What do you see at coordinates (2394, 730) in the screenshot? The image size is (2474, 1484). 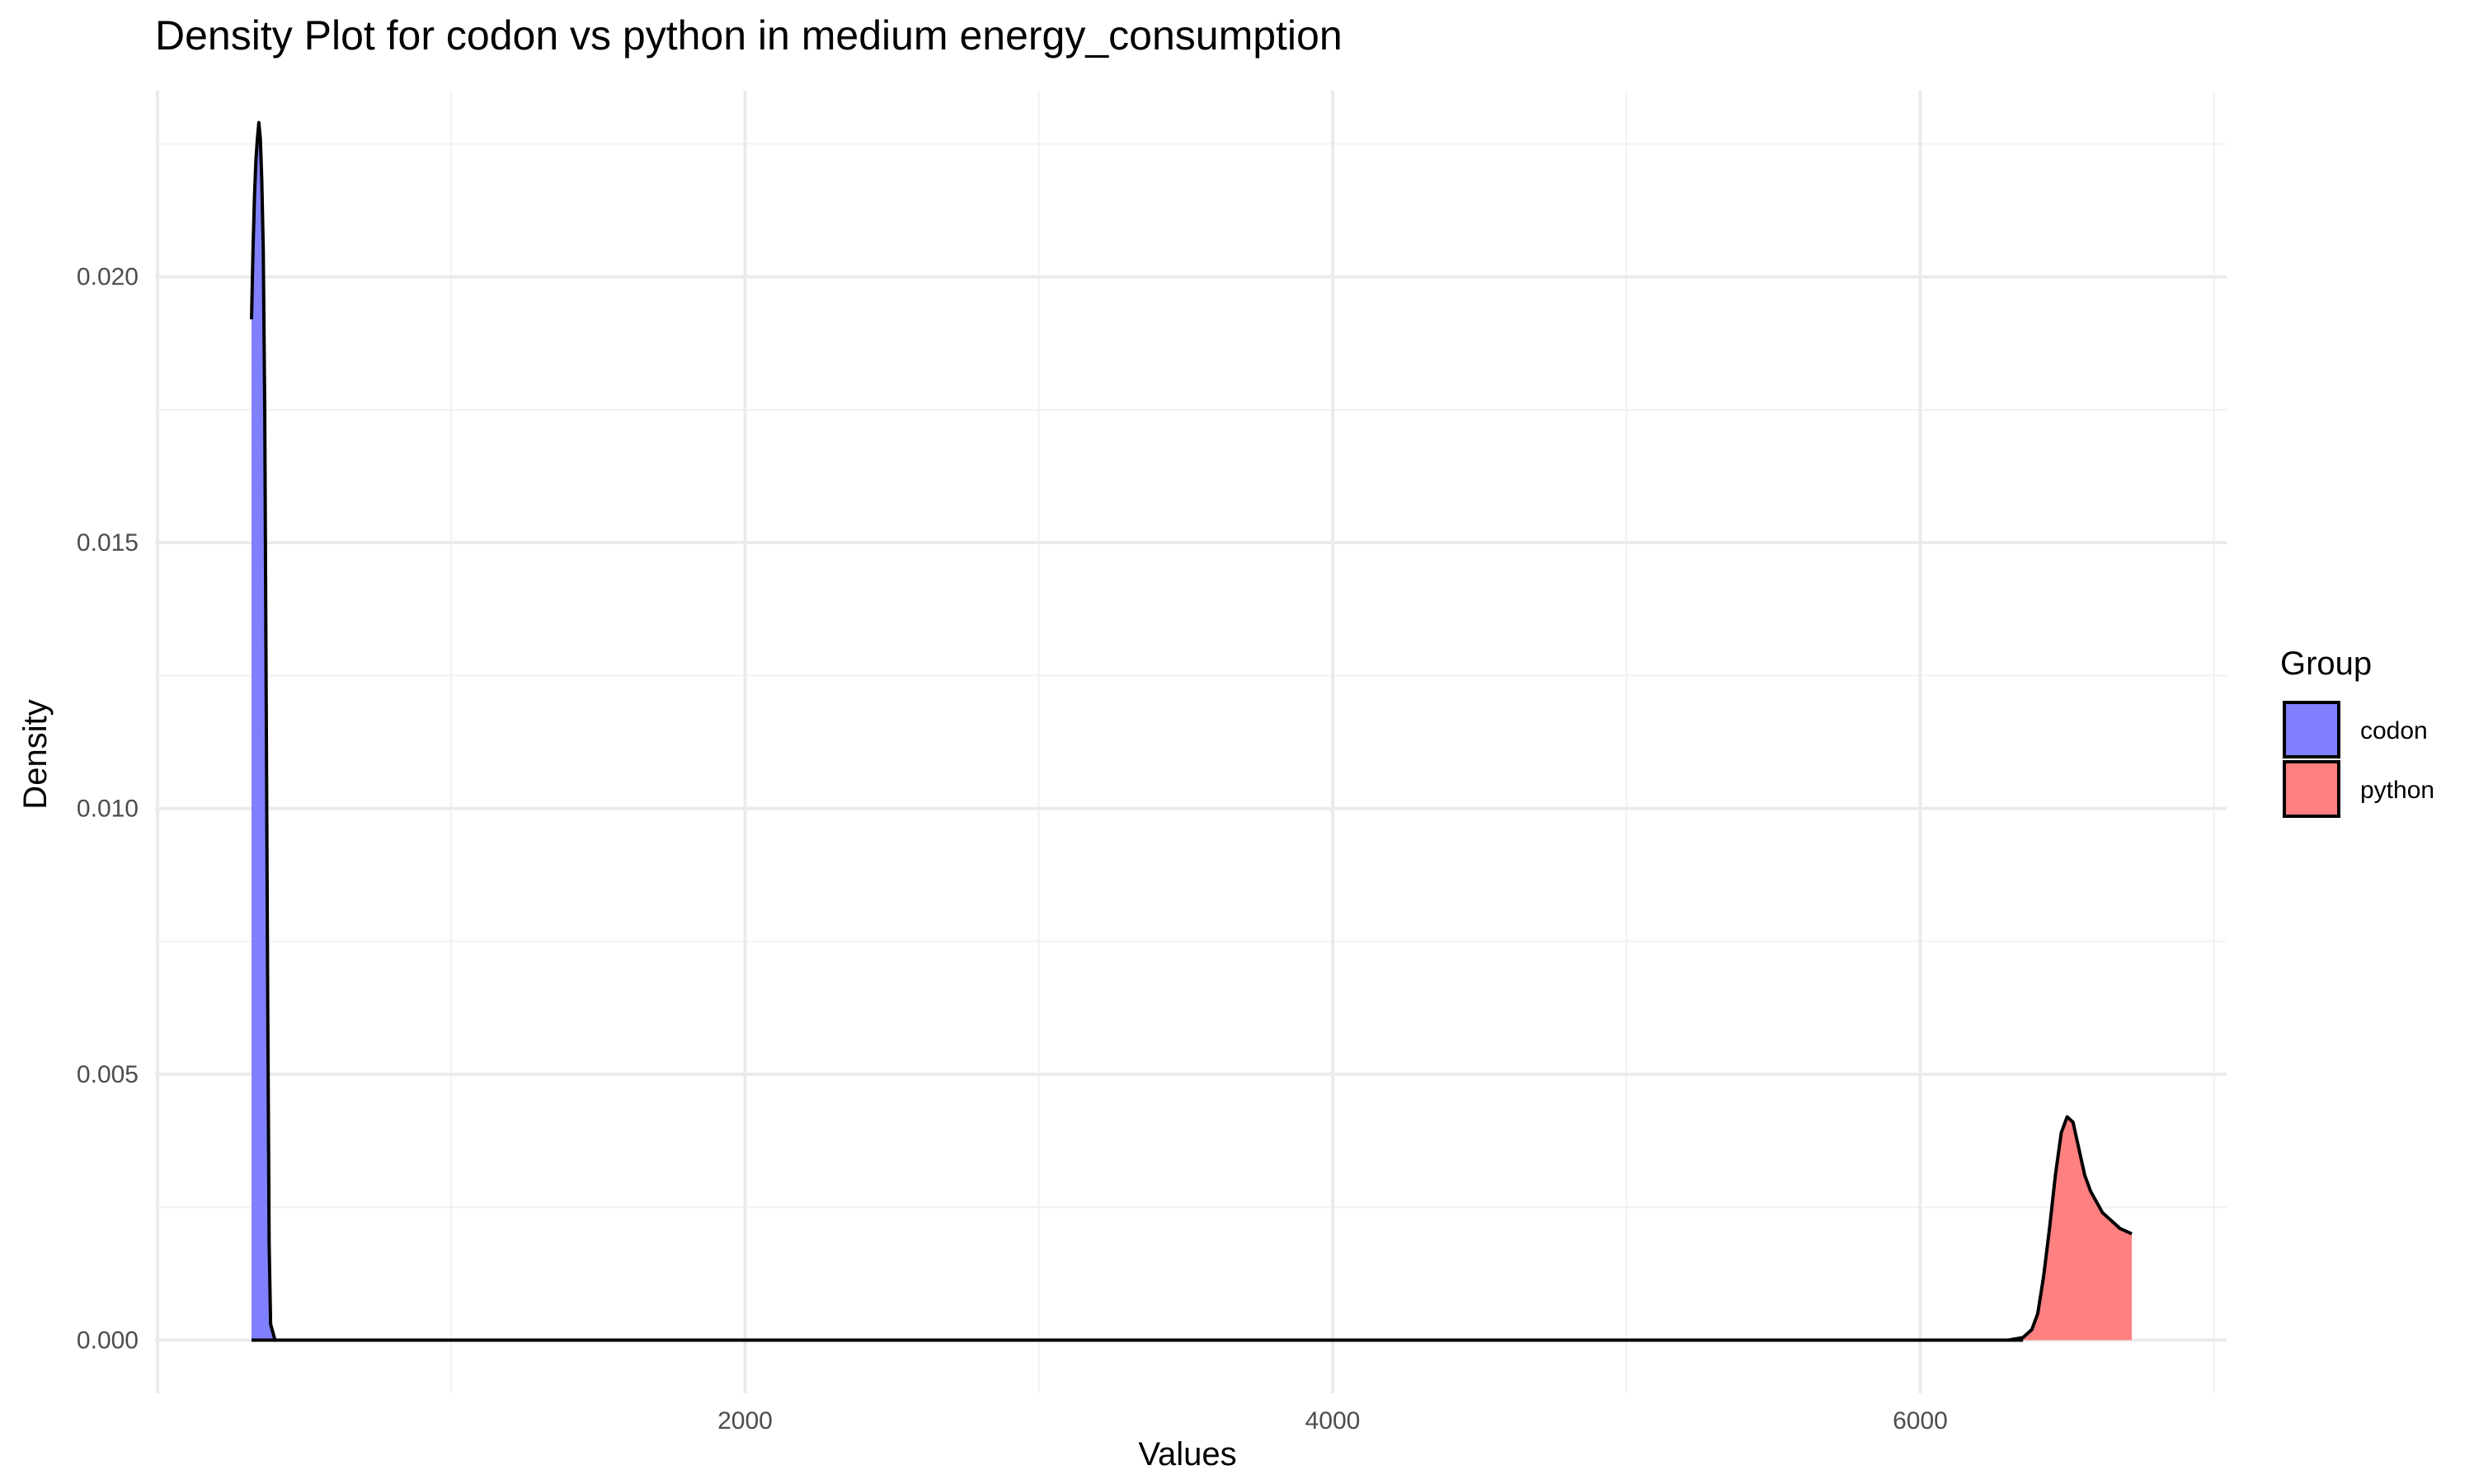 I see `legend-label-codon: codon` at bounding box center [2394, 730].